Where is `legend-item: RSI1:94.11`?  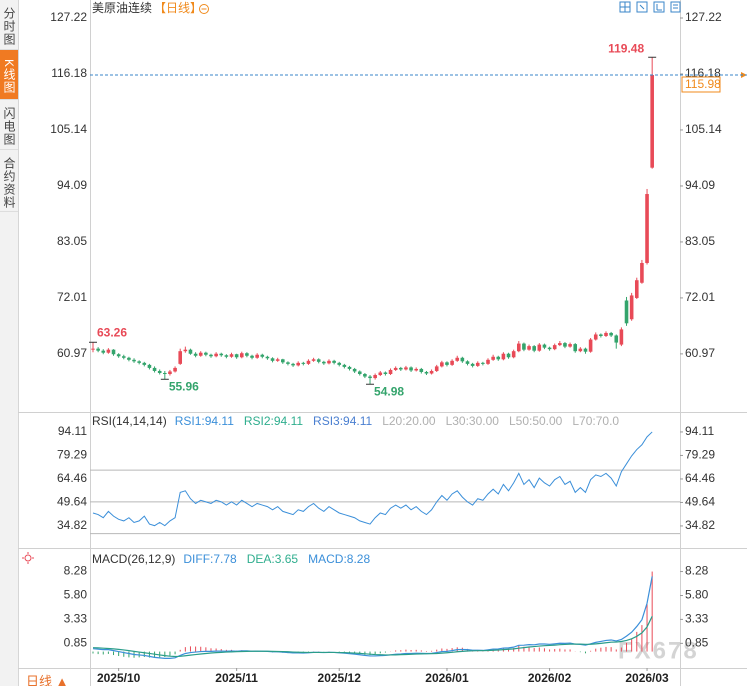 legend-item: RSI1:94.11 is located at coordinates (204, 421).